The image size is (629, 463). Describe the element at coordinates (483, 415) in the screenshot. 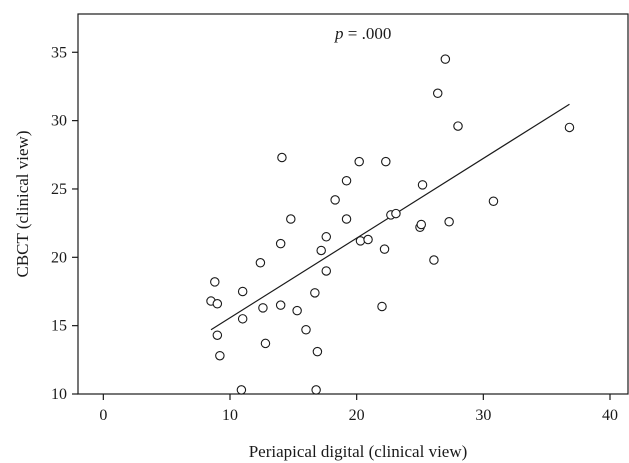

I see `x-tick-label: 30` at that location.